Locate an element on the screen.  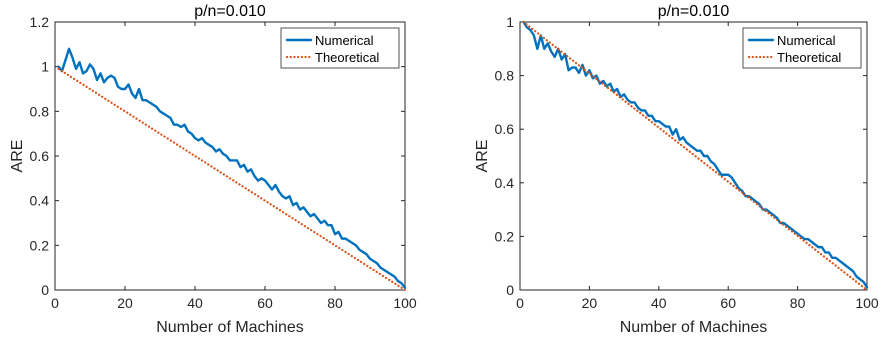
y-tick: 1.2 is located at coordinates (40, 22).